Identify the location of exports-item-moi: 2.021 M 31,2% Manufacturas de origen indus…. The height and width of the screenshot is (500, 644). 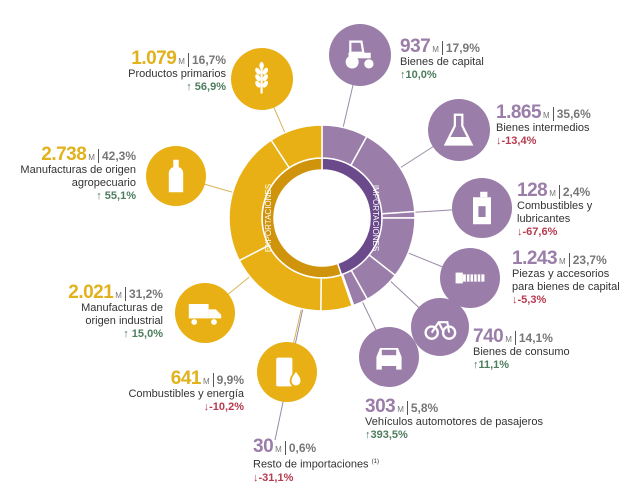
(115, 311).